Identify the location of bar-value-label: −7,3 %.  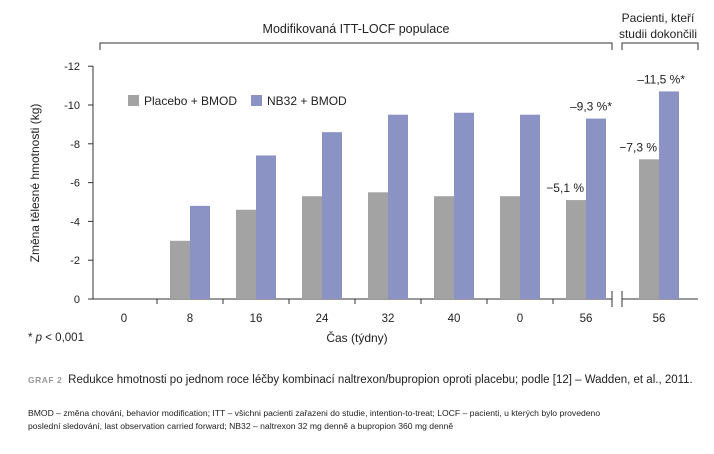
(638, 147).